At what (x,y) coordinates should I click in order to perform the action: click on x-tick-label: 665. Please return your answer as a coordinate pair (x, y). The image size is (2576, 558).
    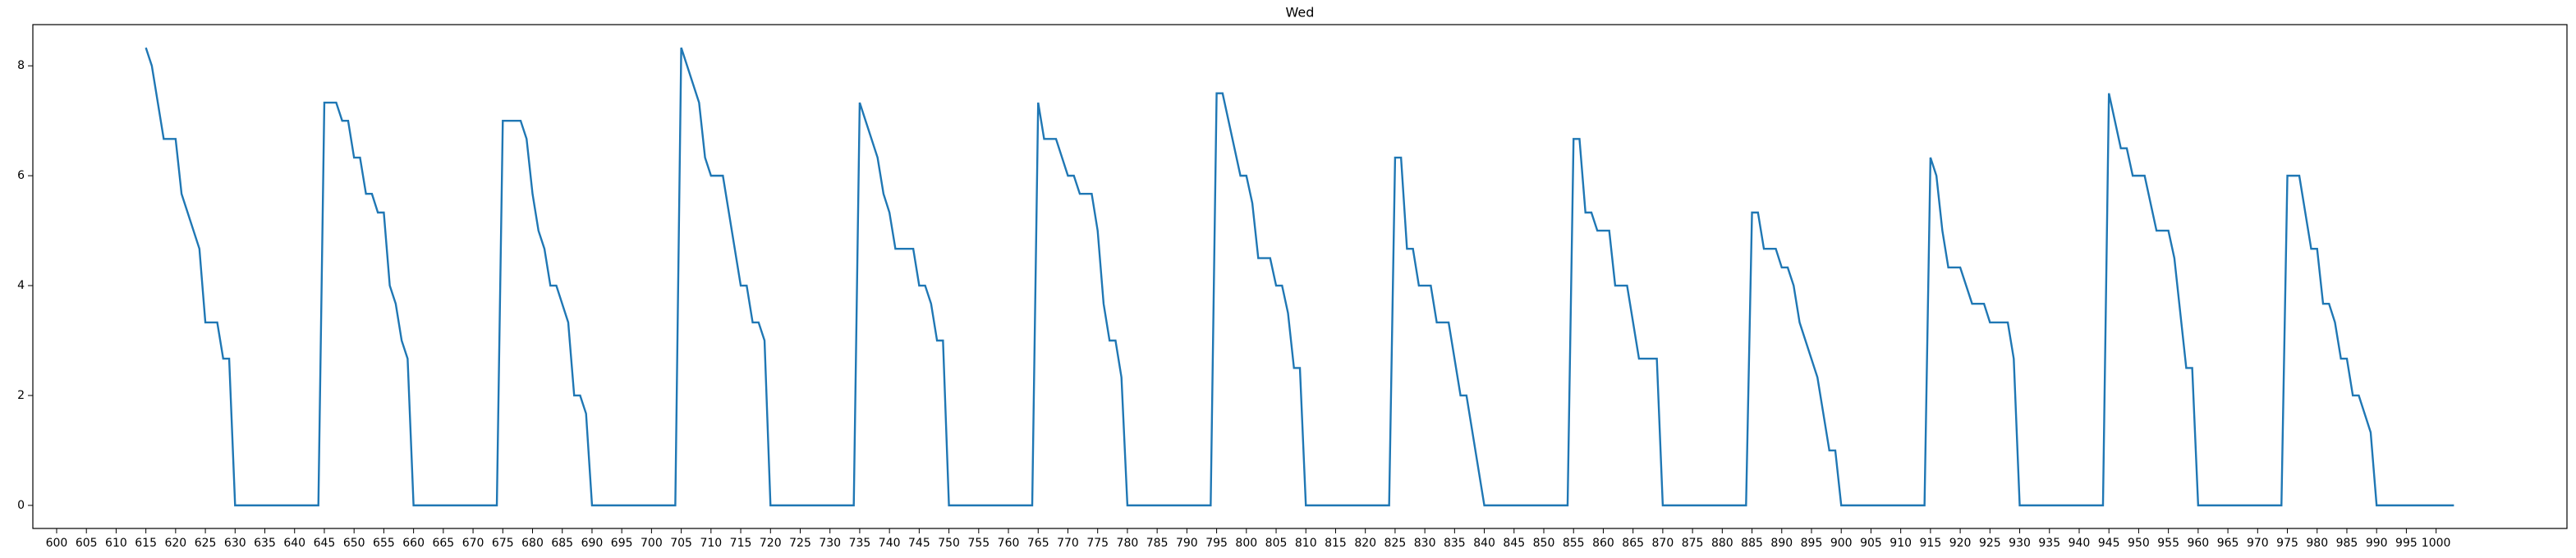
    Looking at the image, I should click on (443, 543).